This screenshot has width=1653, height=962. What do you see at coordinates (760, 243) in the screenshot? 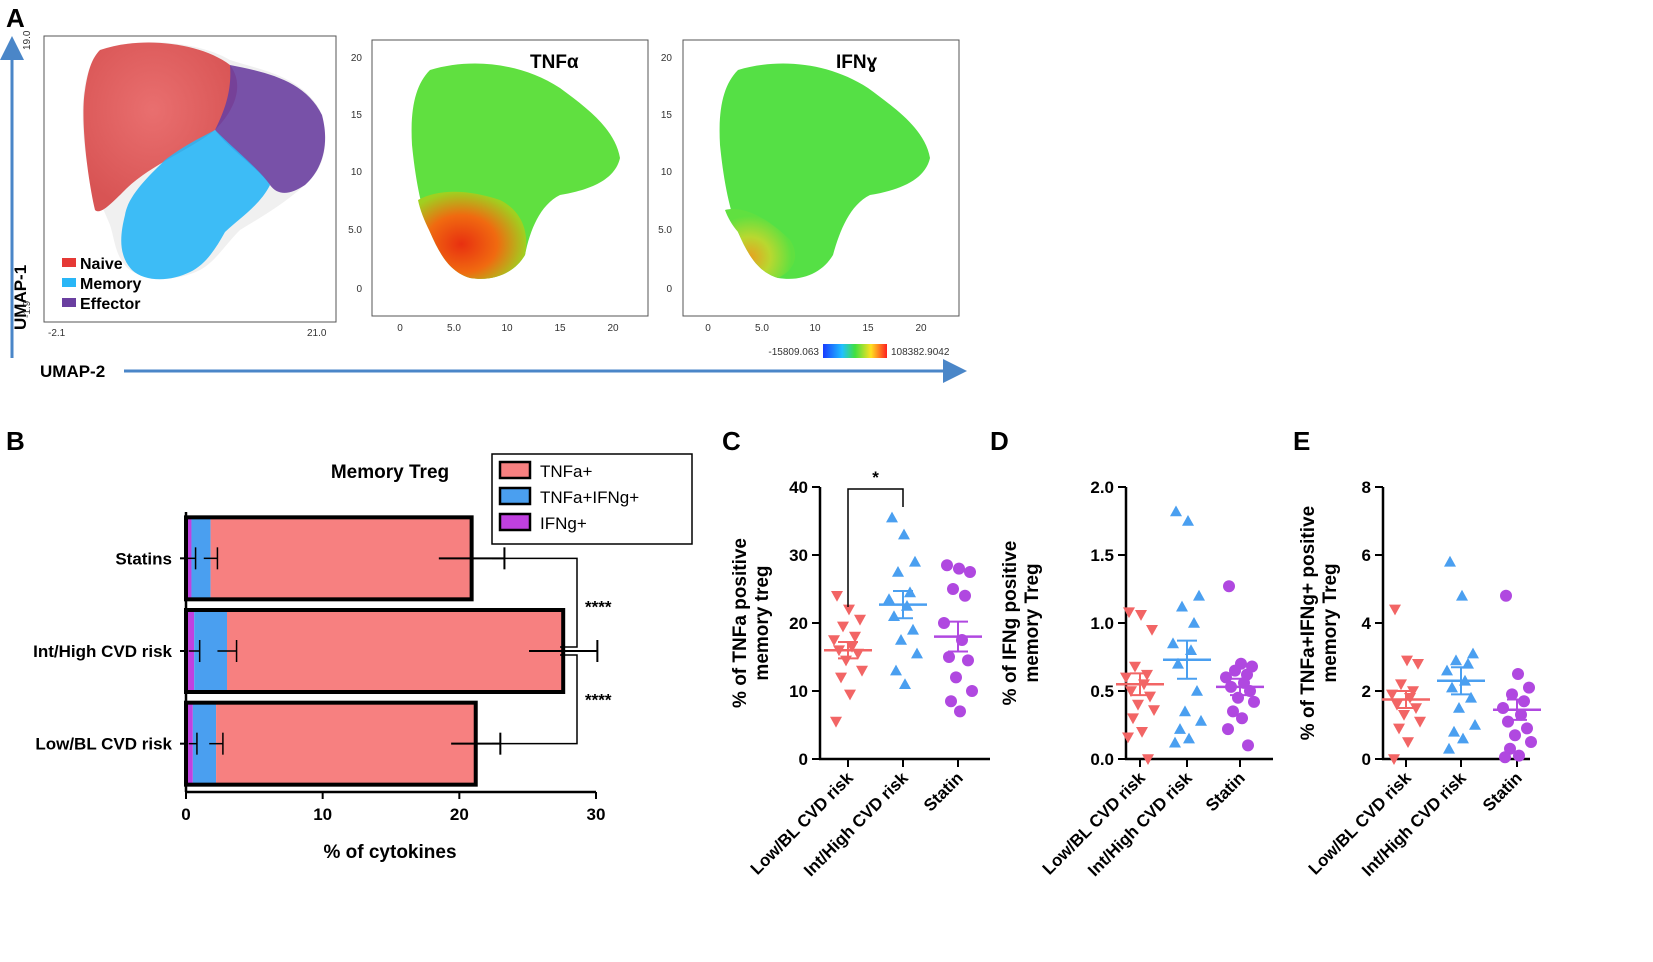
I see `ifng-hotspot` at bounding box center [760, 243].